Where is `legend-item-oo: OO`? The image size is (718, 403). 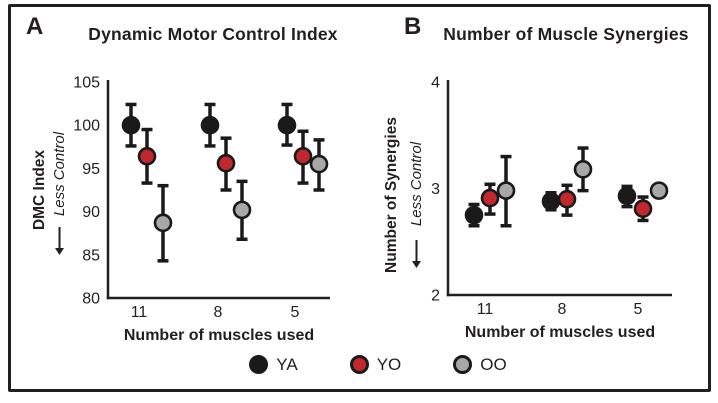
legend-item-oo: OO is located at coordinates (480, 364).